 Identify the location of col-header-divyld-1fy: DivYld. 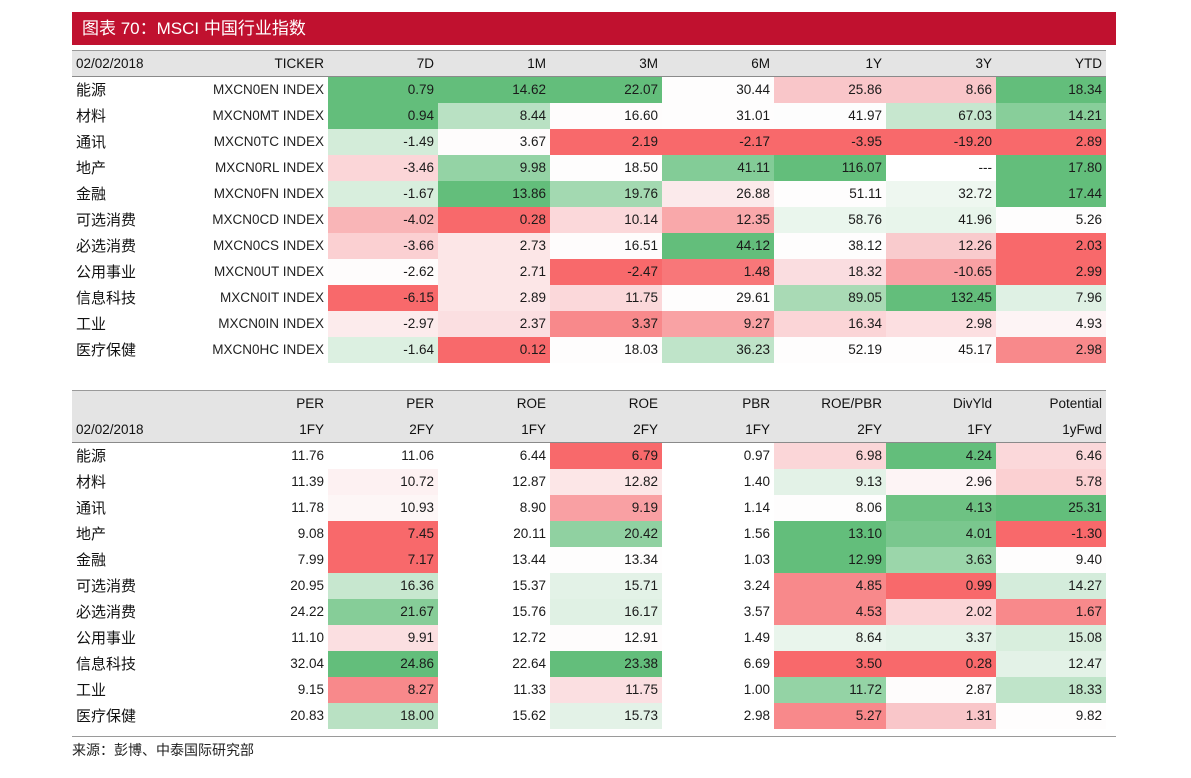
(941, 403).